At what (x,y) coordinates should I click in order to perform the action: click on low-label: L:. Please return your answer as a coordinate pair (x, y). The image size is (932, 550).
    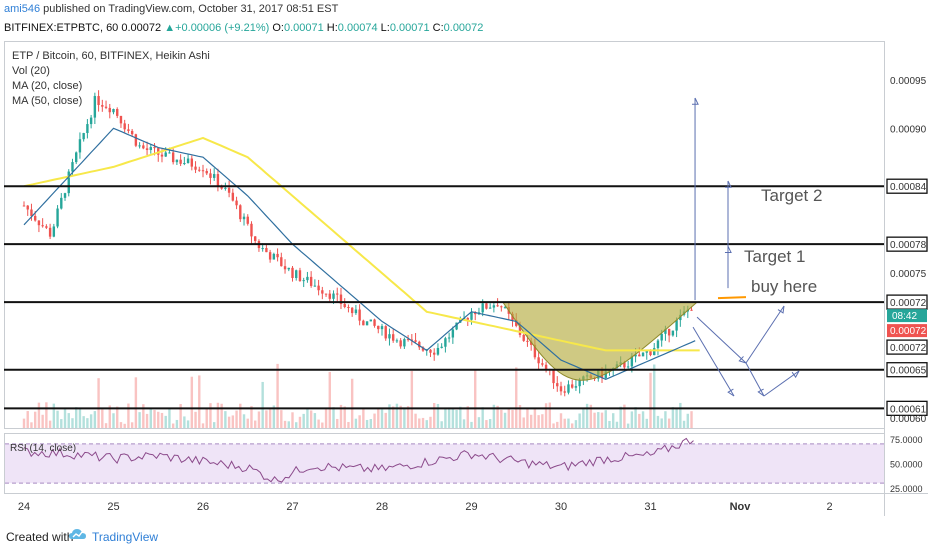
    Looking at the image, I should click on (385, 28).